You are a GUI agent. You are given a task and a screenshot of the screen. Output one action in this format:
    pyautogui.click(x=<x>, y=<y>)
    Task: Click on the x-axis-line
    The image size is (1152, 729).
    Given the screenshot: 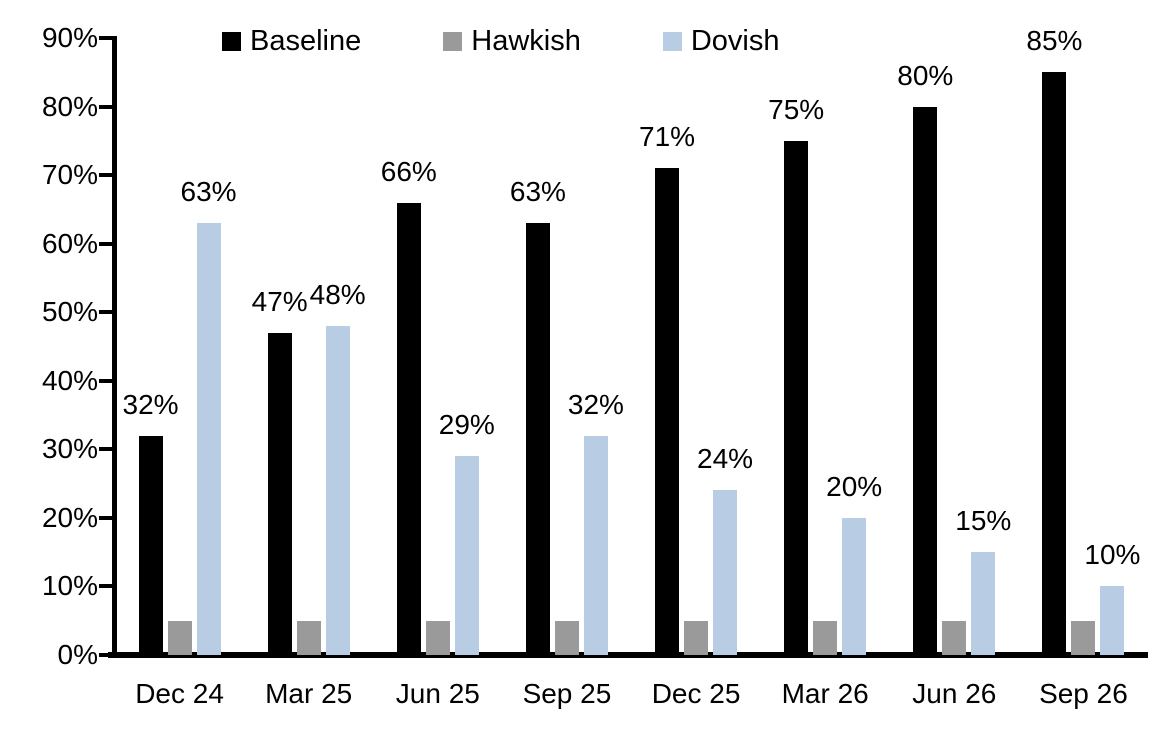 What is the action you would take?
    pyautogui.click(x=628, y=655)
    